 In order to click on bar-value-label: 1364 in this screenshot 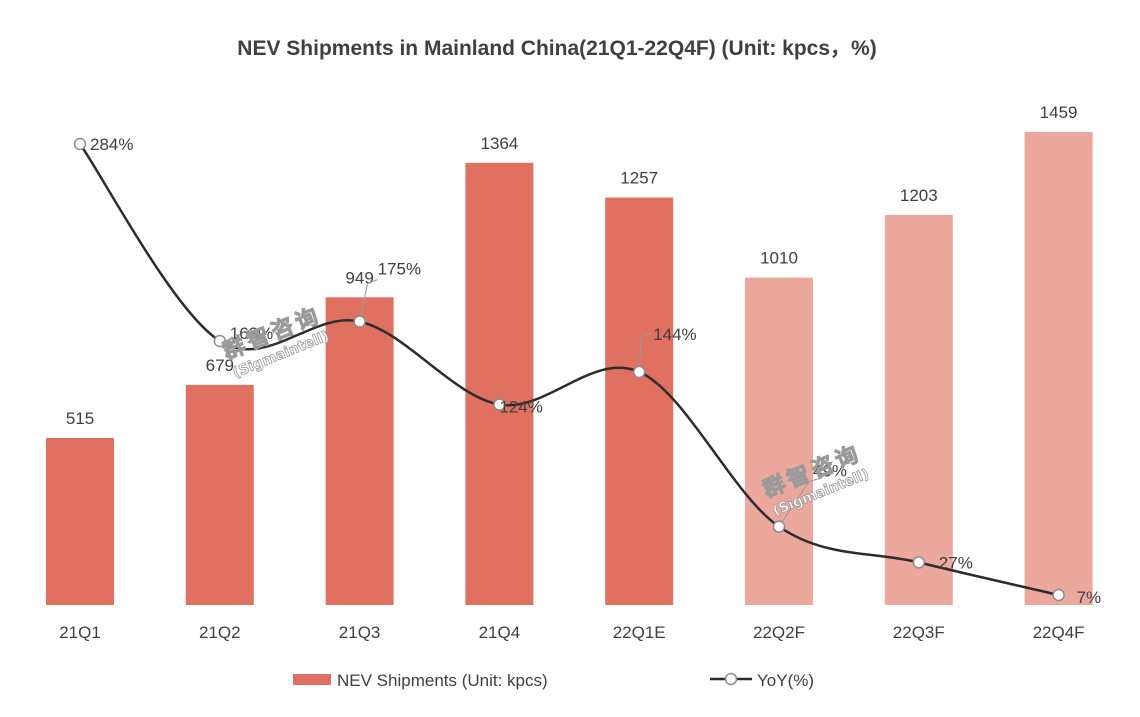, I will do `click(499, 143)`.